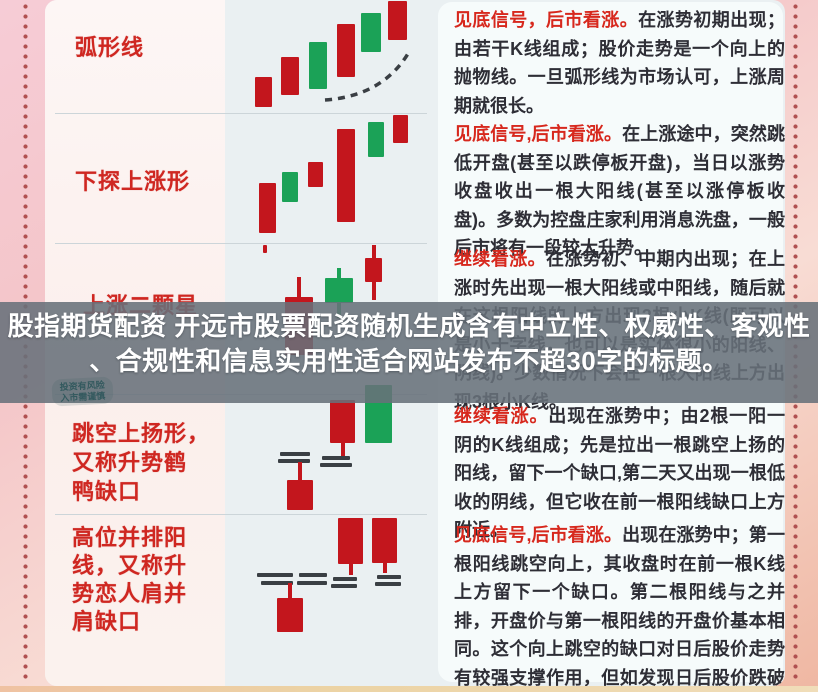 The height and width of the screenshot is (692, 818). I want to click on pattern-label-line: 势恋人肩并, so click(130, 593).